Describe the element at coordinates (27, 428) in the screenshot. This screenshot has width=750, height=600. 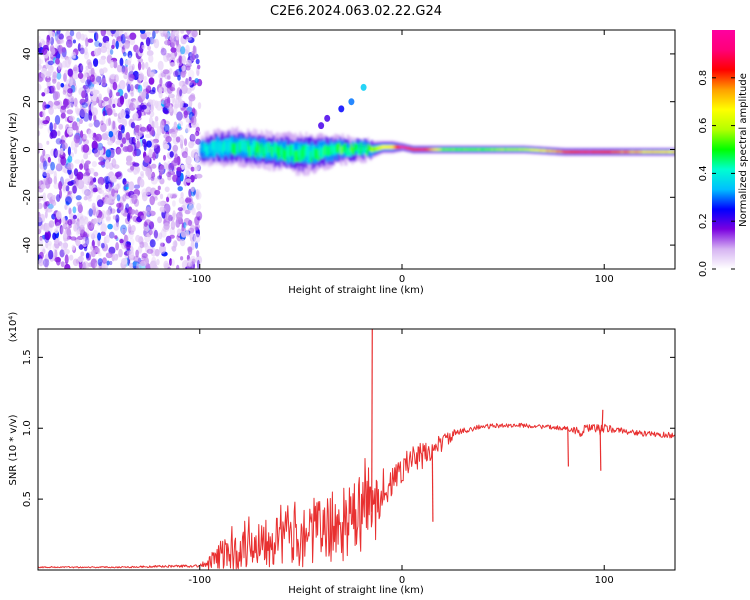
I see `y-tick-label: 1.0` at that location.